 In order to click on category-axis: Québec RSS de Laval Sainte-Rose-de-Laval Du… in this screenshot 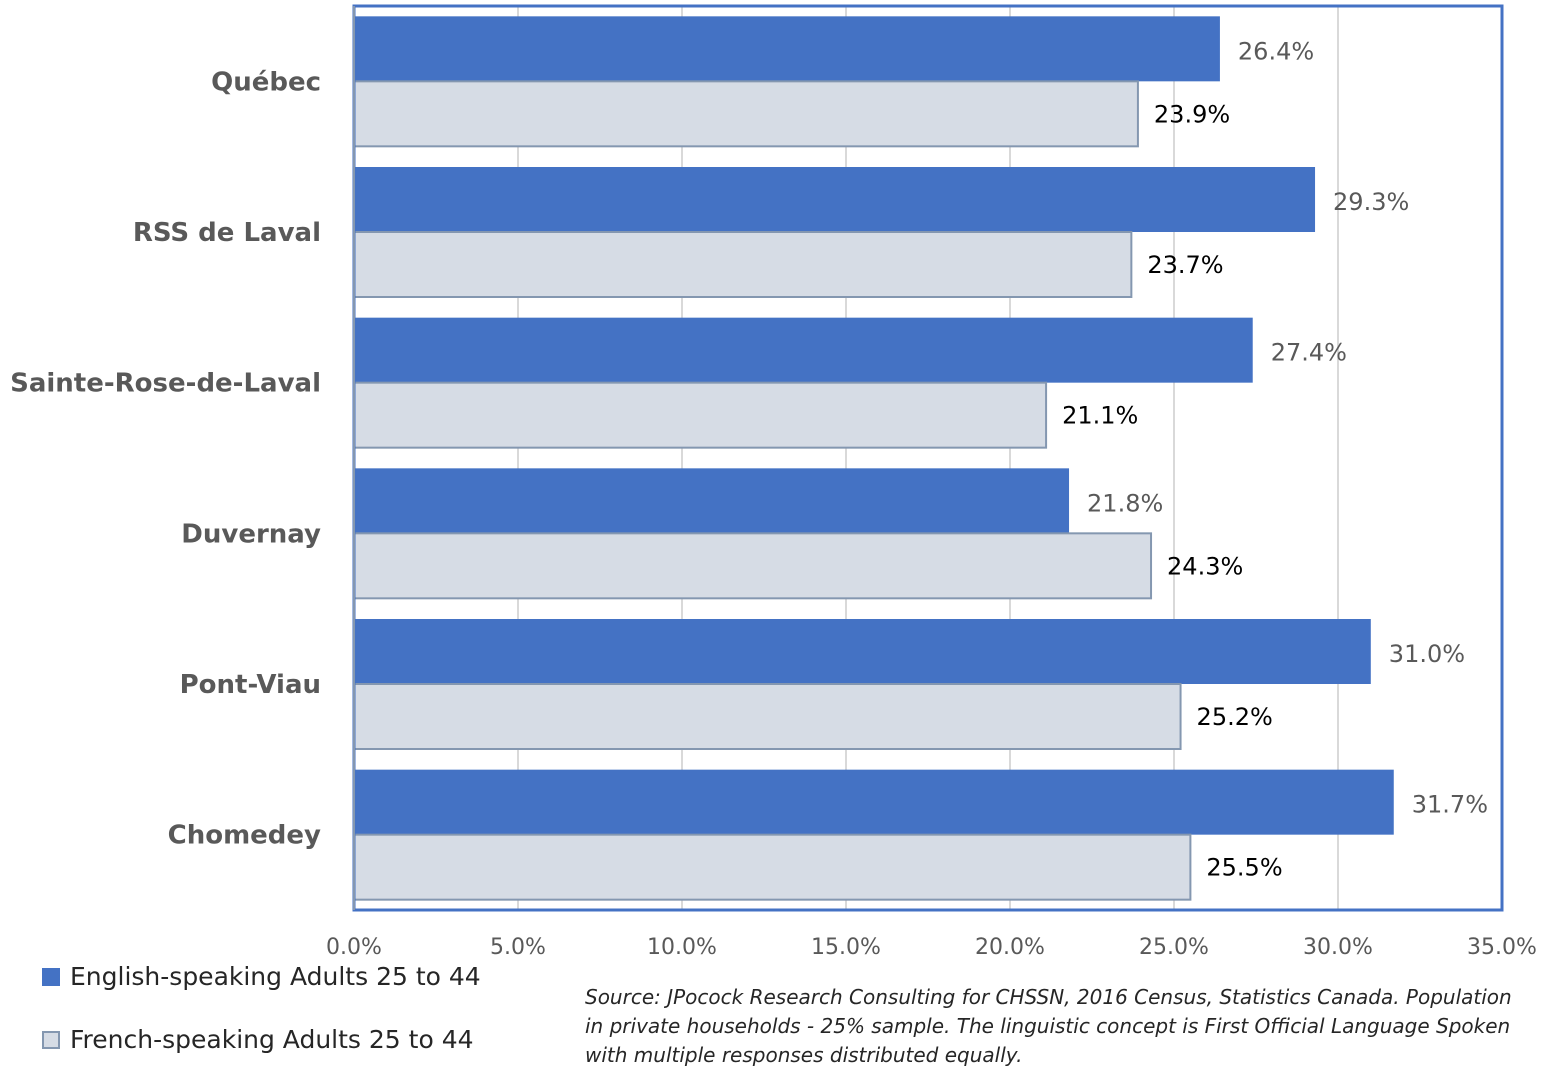, I will do `click(165, 458)`.